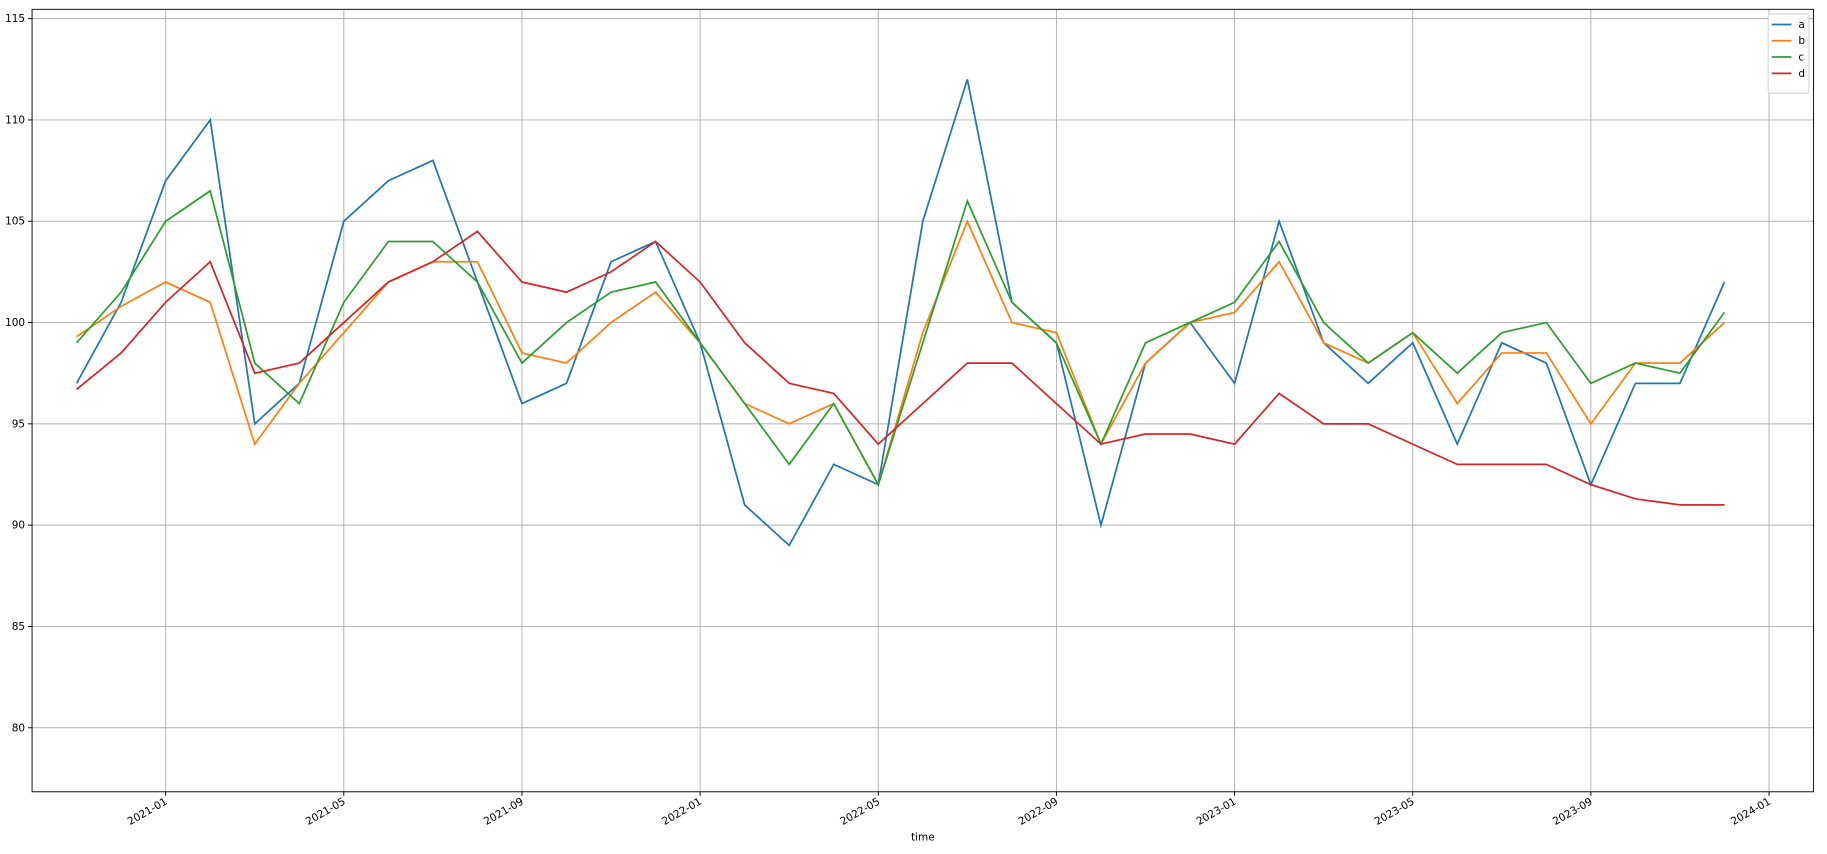 The height and width of the screenshot is (854, 1827). I want to click on y-tick-label: 90, so click(18, 526).